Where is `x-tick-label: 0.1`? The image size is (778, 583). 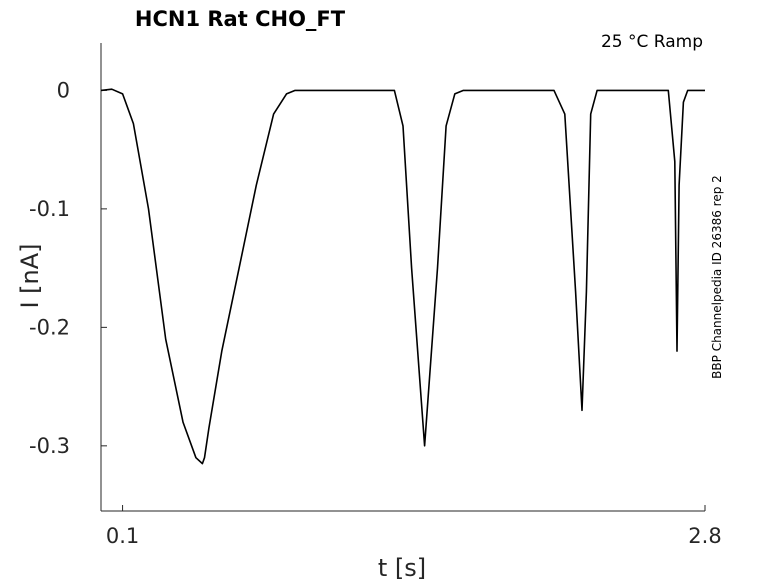
x-tick-label: 0.1 is located at coordinates (122, 536).